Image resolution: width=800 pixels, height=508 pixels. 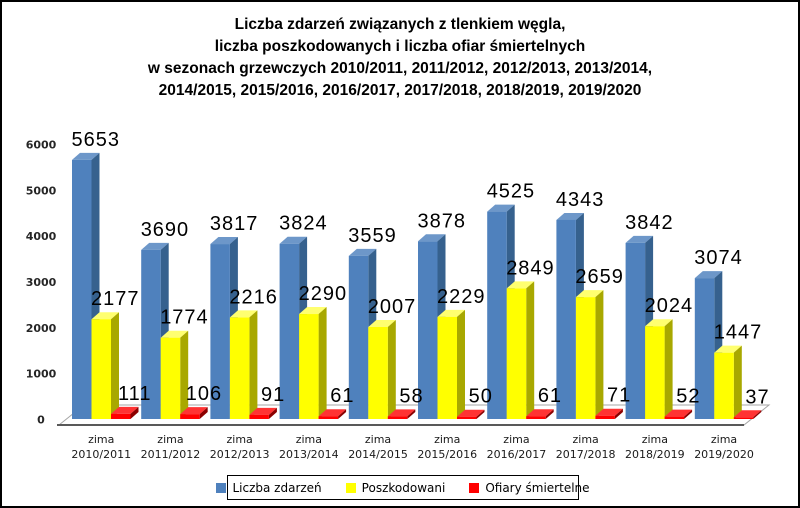 What do you see at coordinates (41, 420) in the screenshot?
I see `y-axis-tick-label: 0` at bounding box center [41, 420].